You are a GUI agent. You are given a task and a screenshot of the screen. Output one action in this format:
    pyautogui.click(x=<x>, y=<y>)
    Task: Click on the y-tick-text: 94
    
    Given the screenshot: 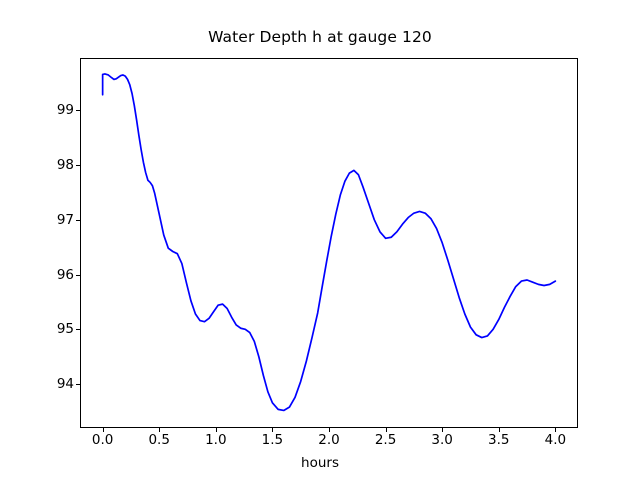 What is the action you would take?
    pyautogui.click(x=65, y=384)
    